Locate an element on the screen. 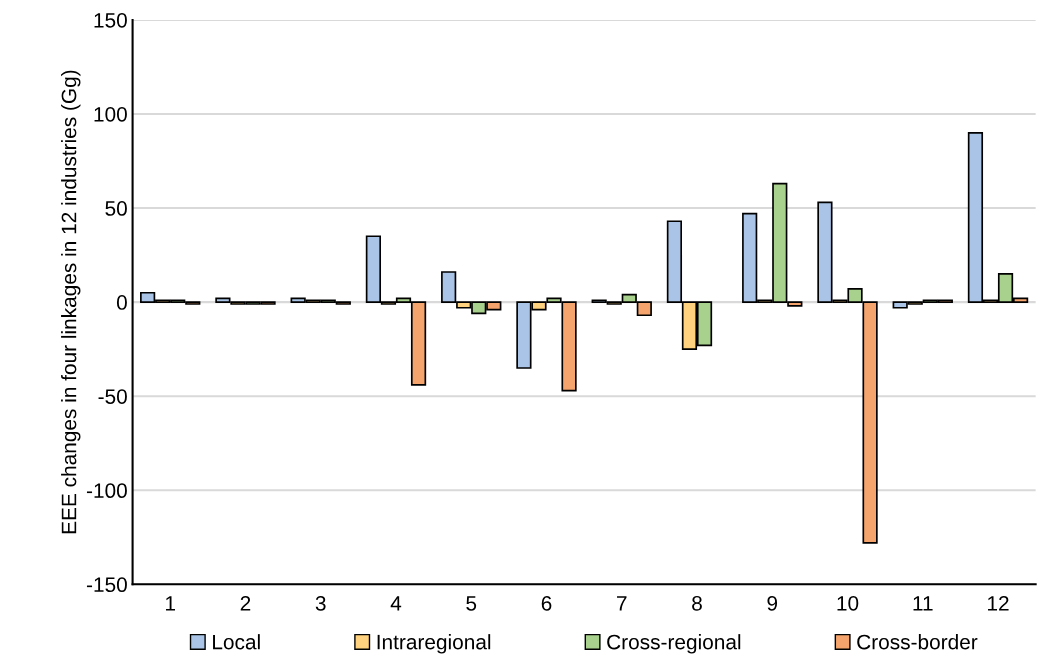 The image size is (1044, 664). x-tick-label: 3 is located at coordinates (320, 603).